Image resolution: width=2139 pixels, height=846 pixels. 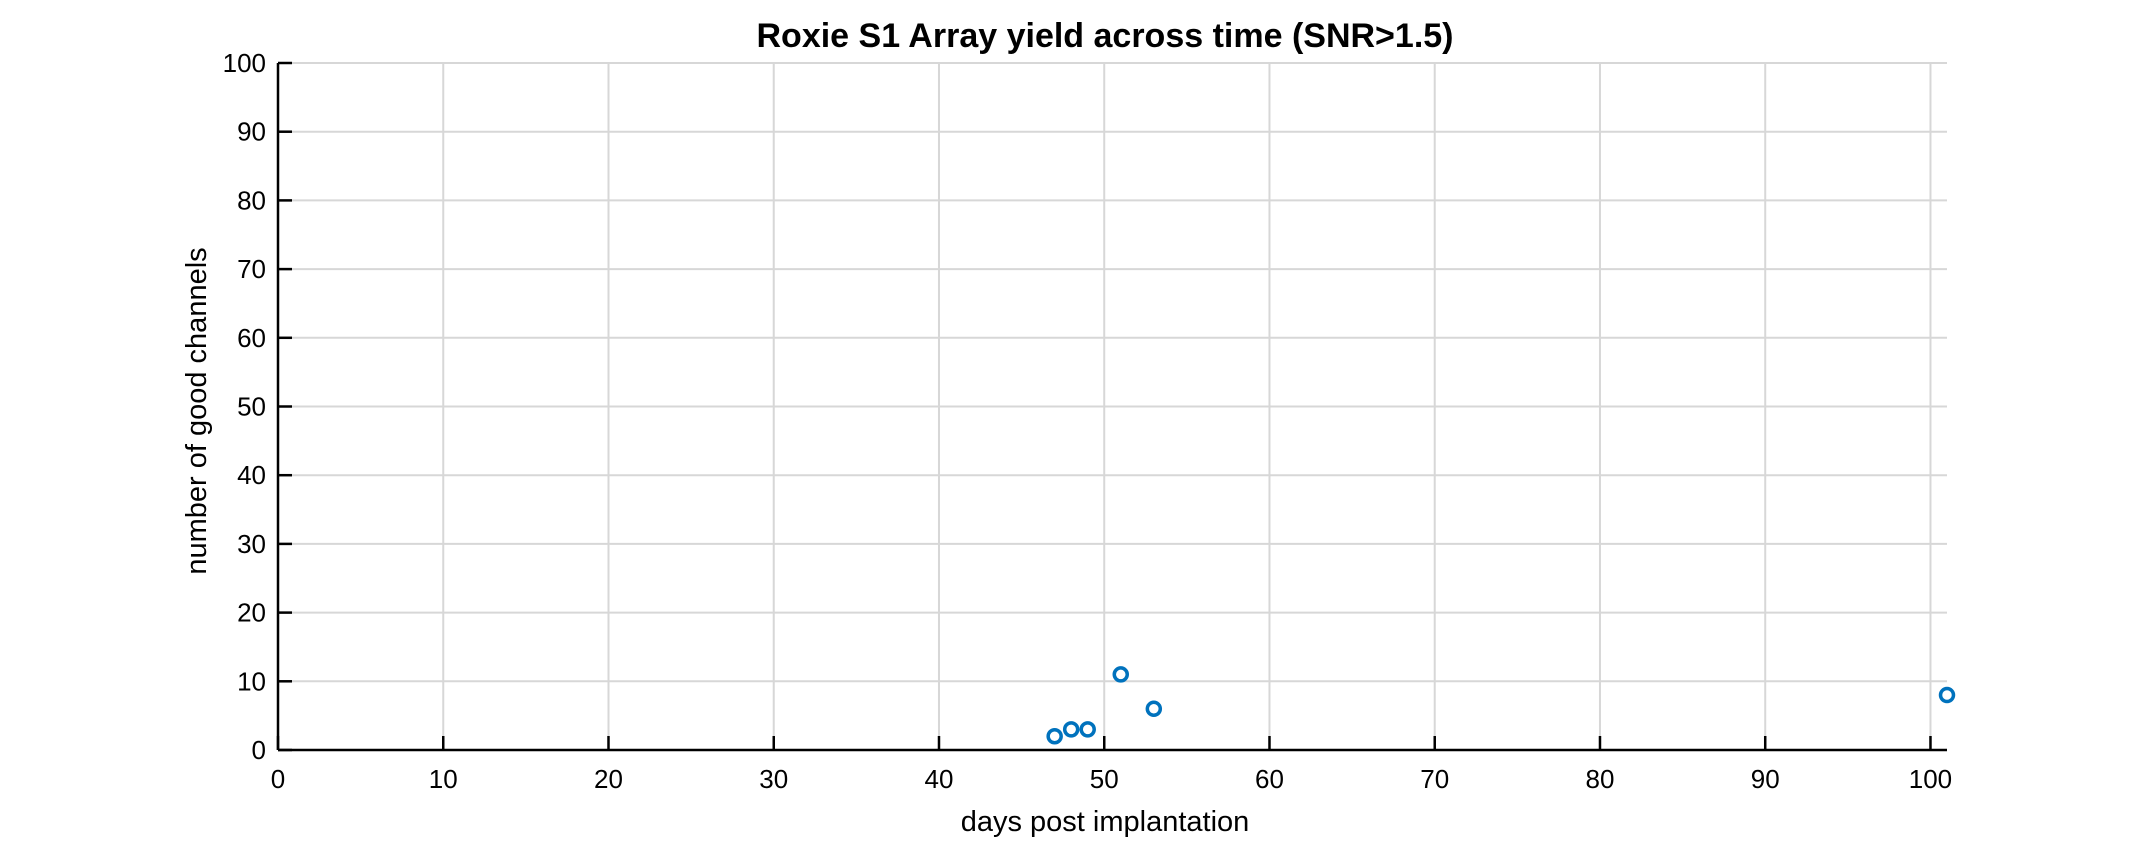 What do you see at coordinates (244, 63) in the screenshot?
I see `y-tick-label-100: 100` at bounding box center [244, 63].